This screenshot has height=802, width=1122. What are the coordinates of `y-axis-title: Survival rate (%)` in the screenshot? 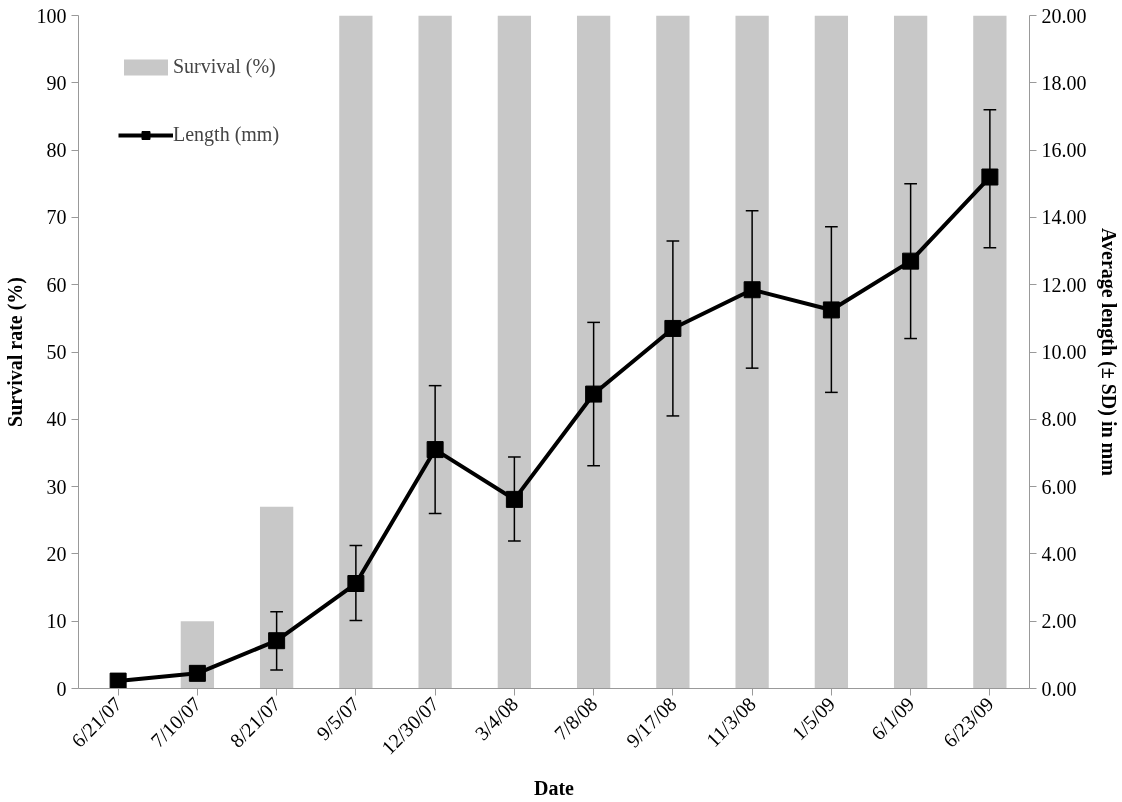 It's located at (15, 352).